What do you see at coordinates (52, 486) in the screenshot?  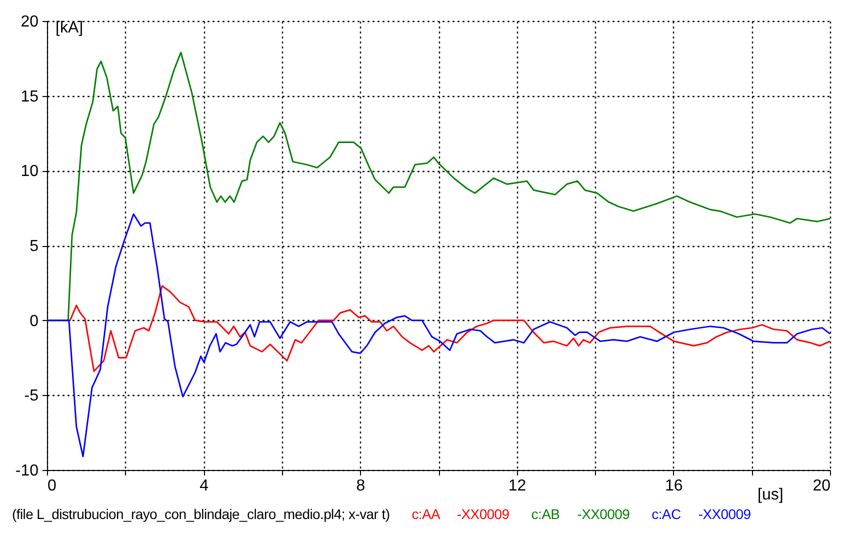 I see `x-tick-label: 0` at bounding box center [52, 486].